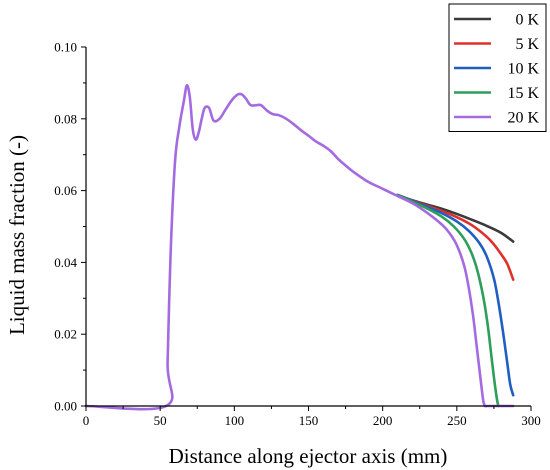 This screenshot has width=550, height=470. I want to click on series-line-15-k, so click(448, 300).